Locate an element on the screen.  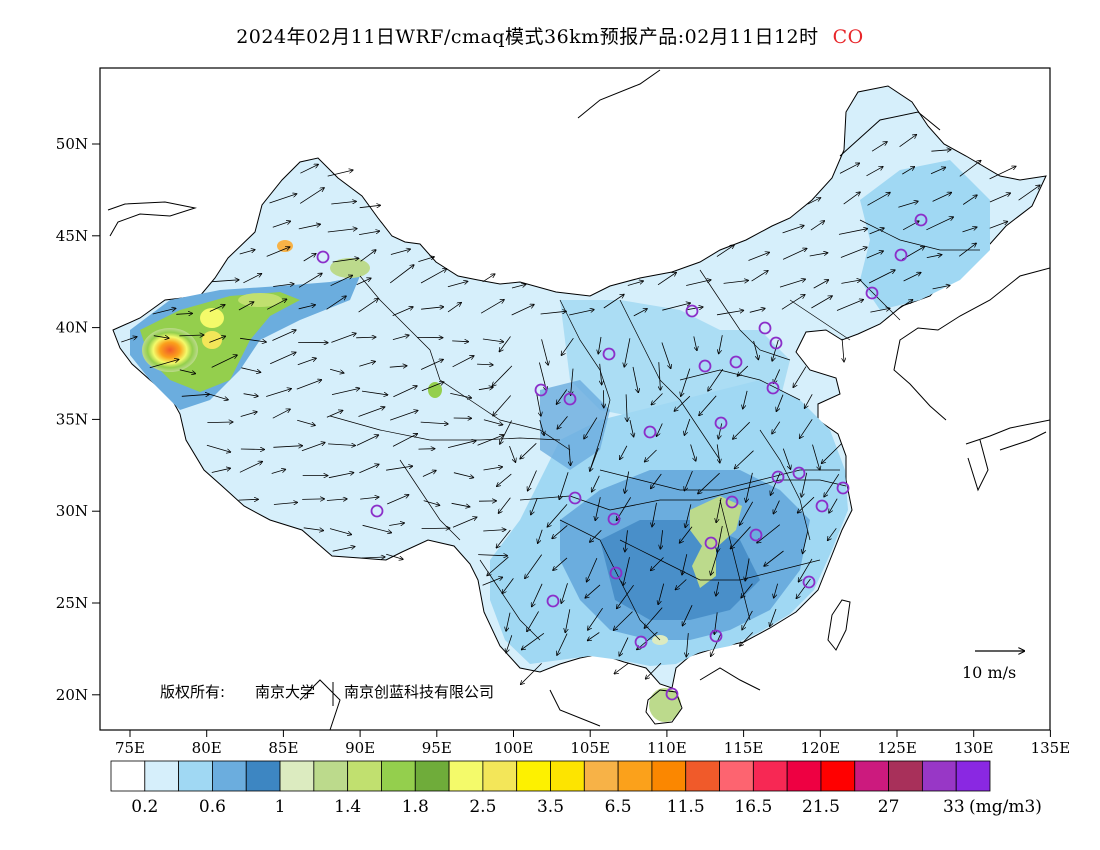
lat-label: 50N is located at coordinates (72, 144).